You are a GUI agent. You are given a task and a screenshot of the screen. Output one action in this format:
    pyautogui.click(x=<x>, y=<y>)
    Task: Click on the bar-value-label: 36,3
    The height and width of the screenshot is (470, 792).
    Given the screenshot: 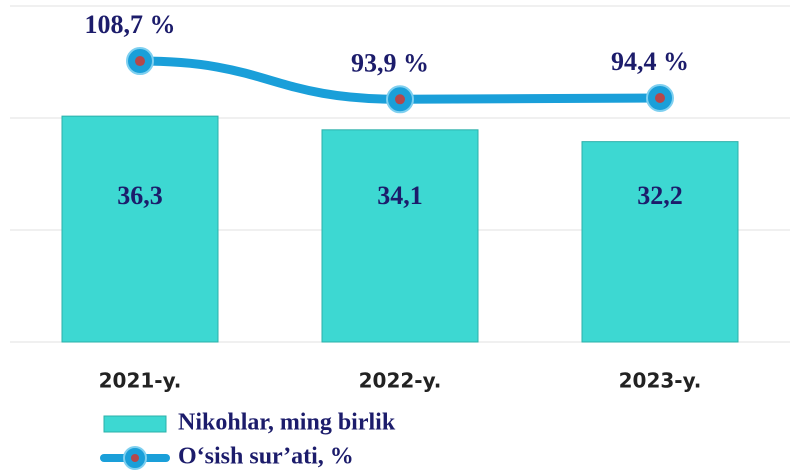 What is the action you would take?
    pyautogui.click(x=140, y=195)
    